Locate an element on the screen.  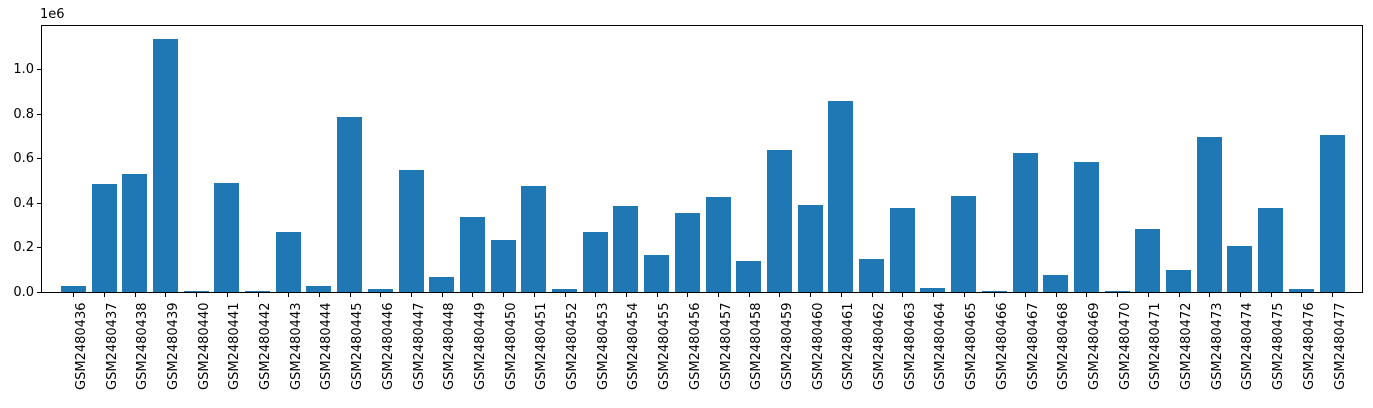
x-tick-label: GSM2480436 is located at coordinates (81, 346).